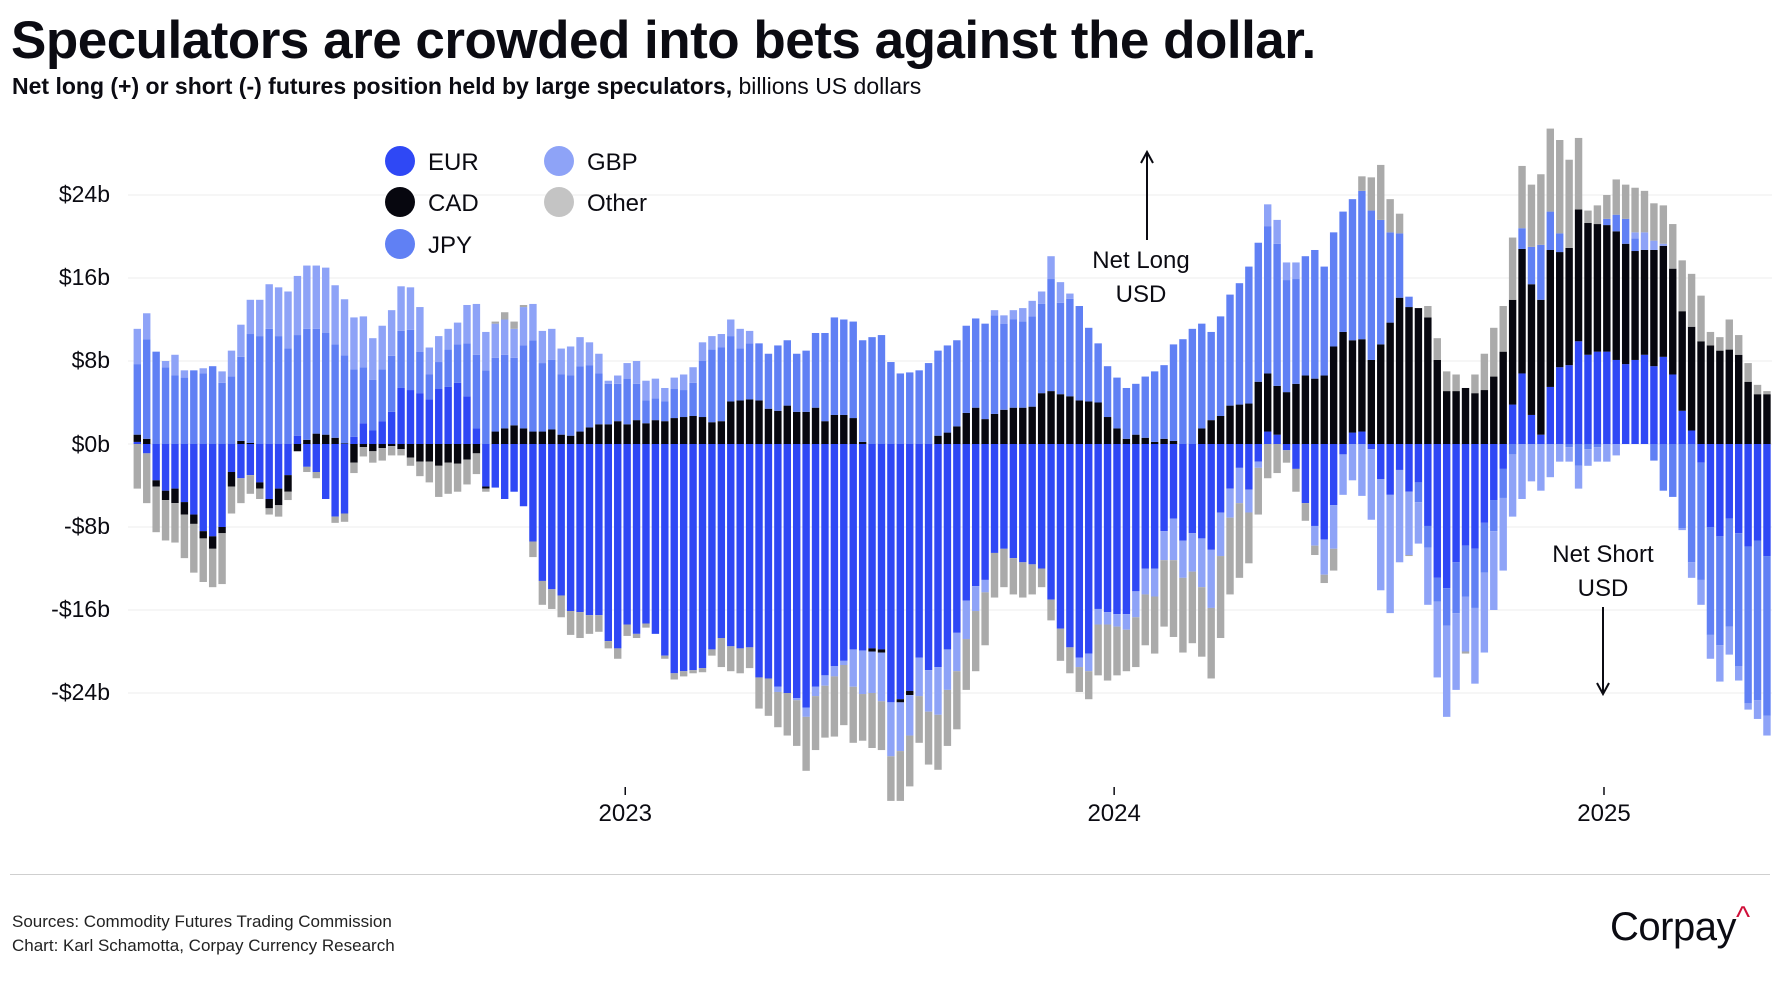  I want to click on legend-label: GBP, so click(612, 162).